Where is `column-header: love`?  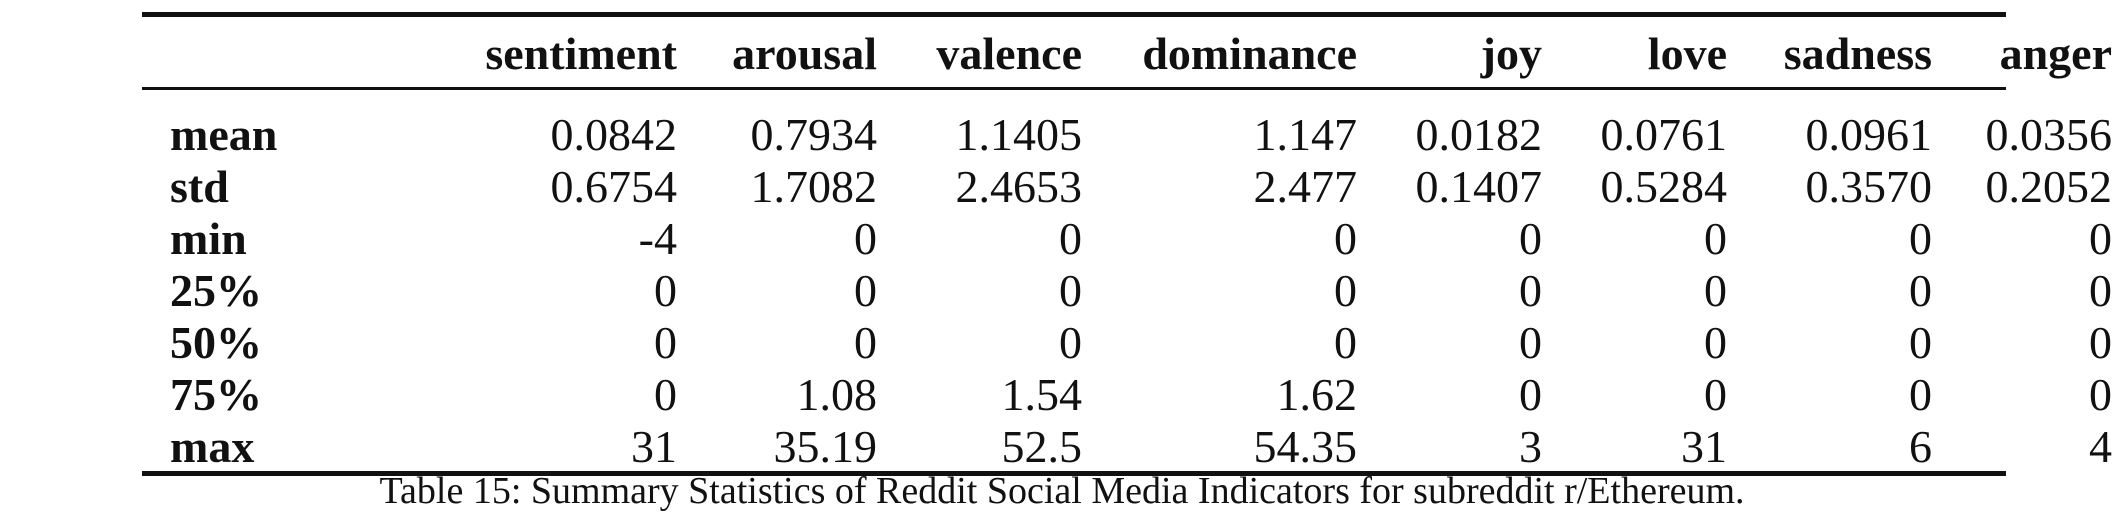
column-header: love is located at coordinates (1687, 53).